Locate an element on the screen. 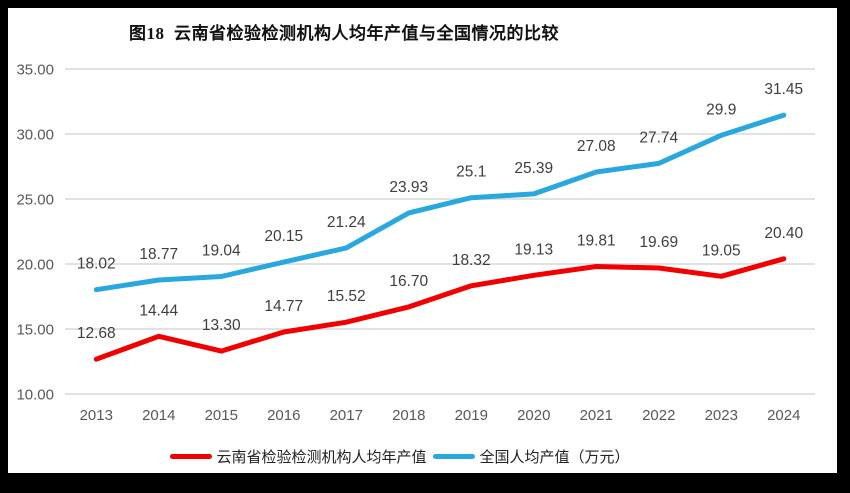 Image resolution: width=850 pixels, height=493 pixels. x-axis-tick-label: 2020 is located at coordinates (533, 415).